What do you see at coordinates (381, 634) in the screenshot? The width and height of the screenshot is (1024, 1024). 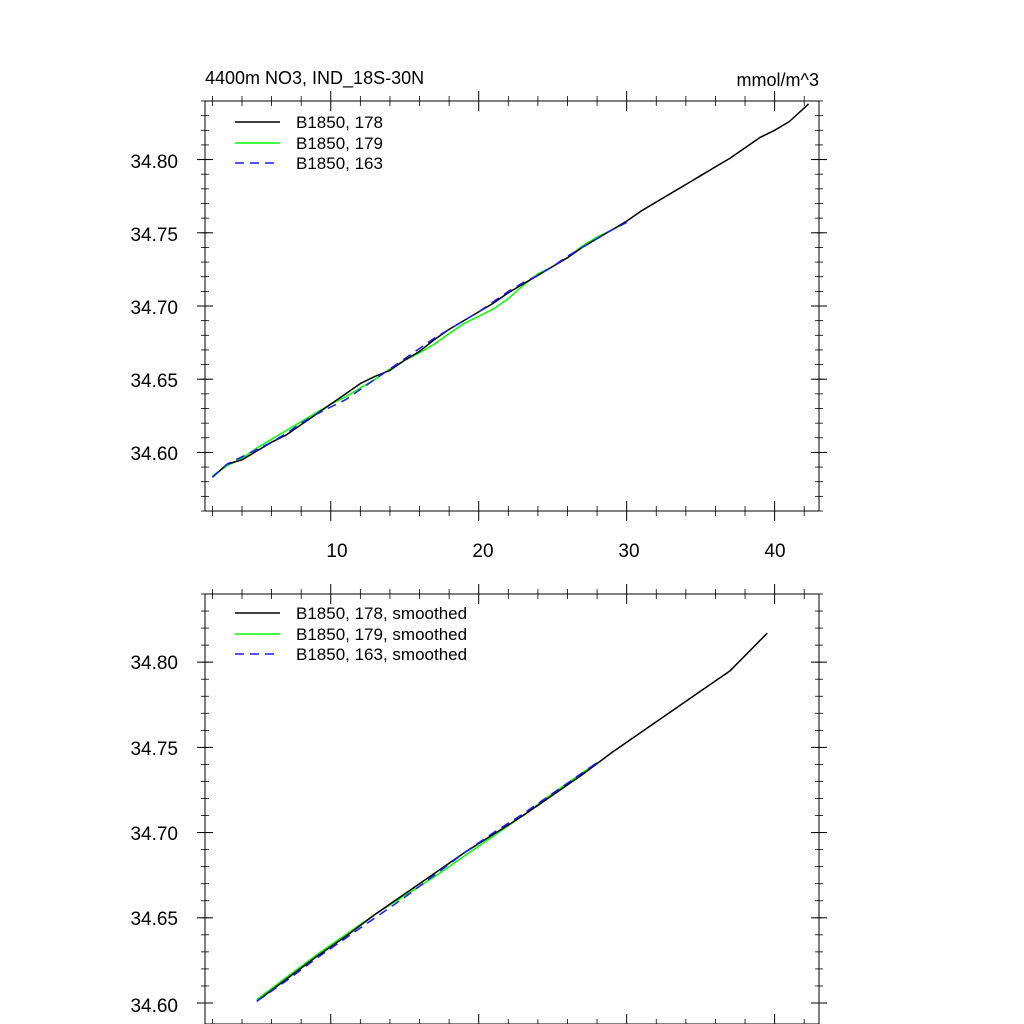 I see `legend-label-179-smoothed: B1850, 179, smoothed` at bounding box center [381, 634].